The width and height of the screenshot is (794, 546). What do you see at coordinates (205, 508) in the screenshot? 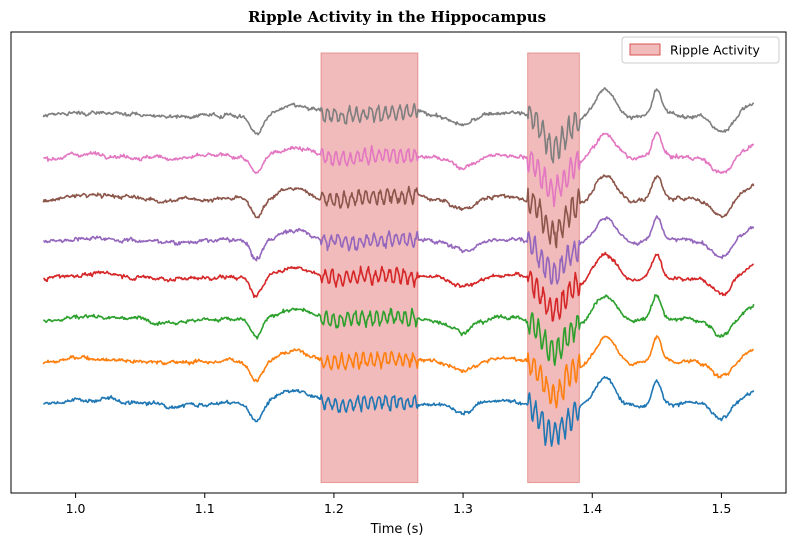
I see `x-tick-label: 1.1` at bounding box center [205, 508].